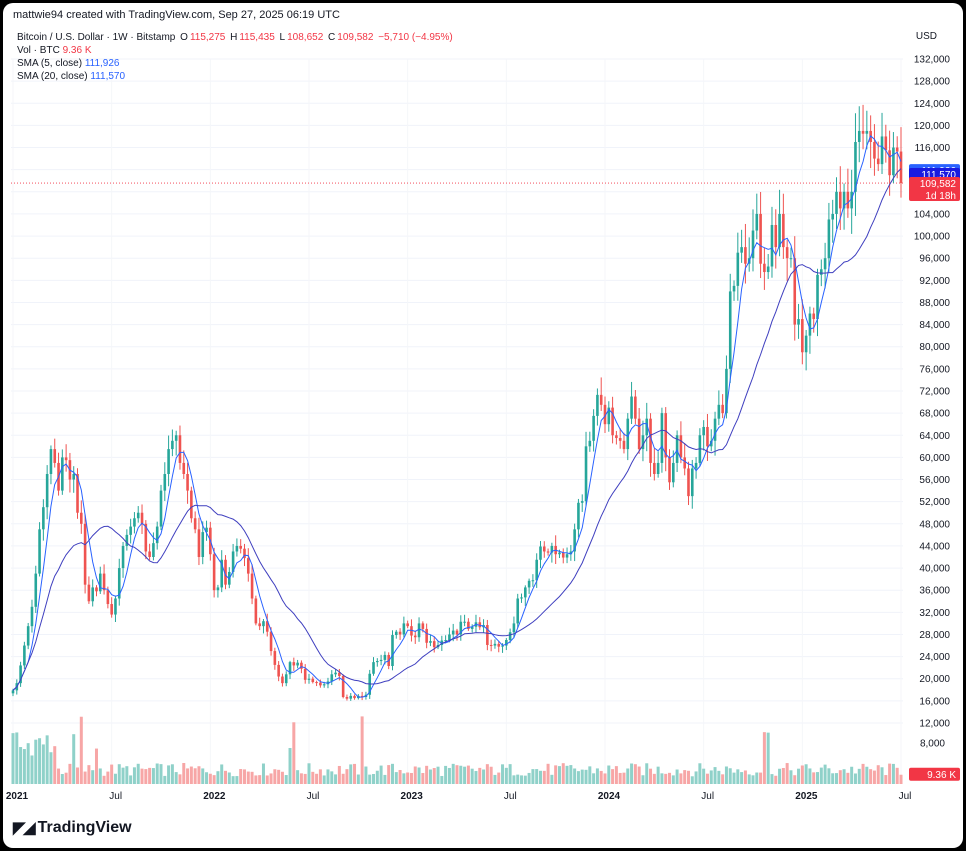  Describe the element at coordinates (459, 796) in the screenshot. I see `time-axis: 2021 Jul 2022 Jul 2023 Jul 2024 Jul 2025 Jul` at that location.